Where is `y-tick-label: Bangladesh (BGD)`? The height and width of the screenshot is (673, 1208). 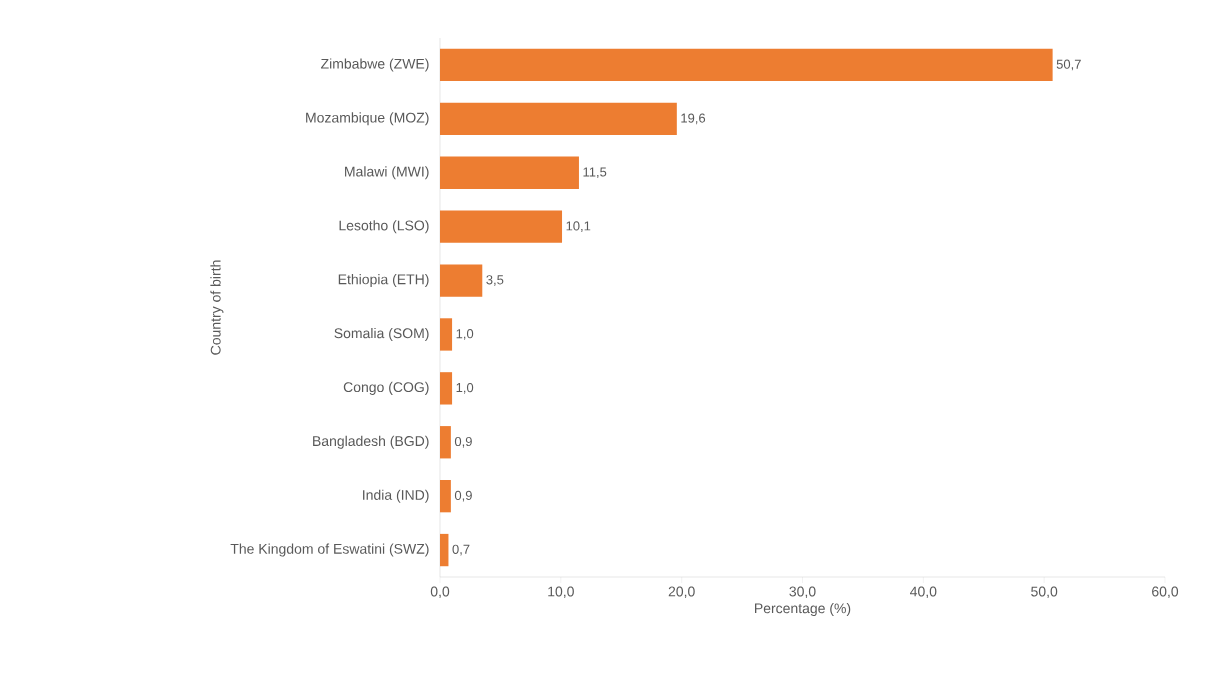 y-tick-label: Bangladesh (BGD) is located at coordinates (371, 442).